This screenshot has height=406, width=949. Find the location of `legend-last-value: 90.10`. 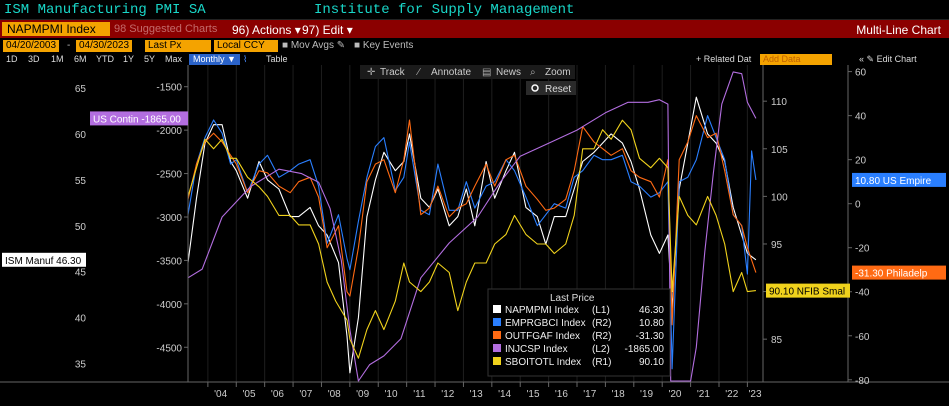

legend-last-value: 90.10 is located at coordinates (651, 362).